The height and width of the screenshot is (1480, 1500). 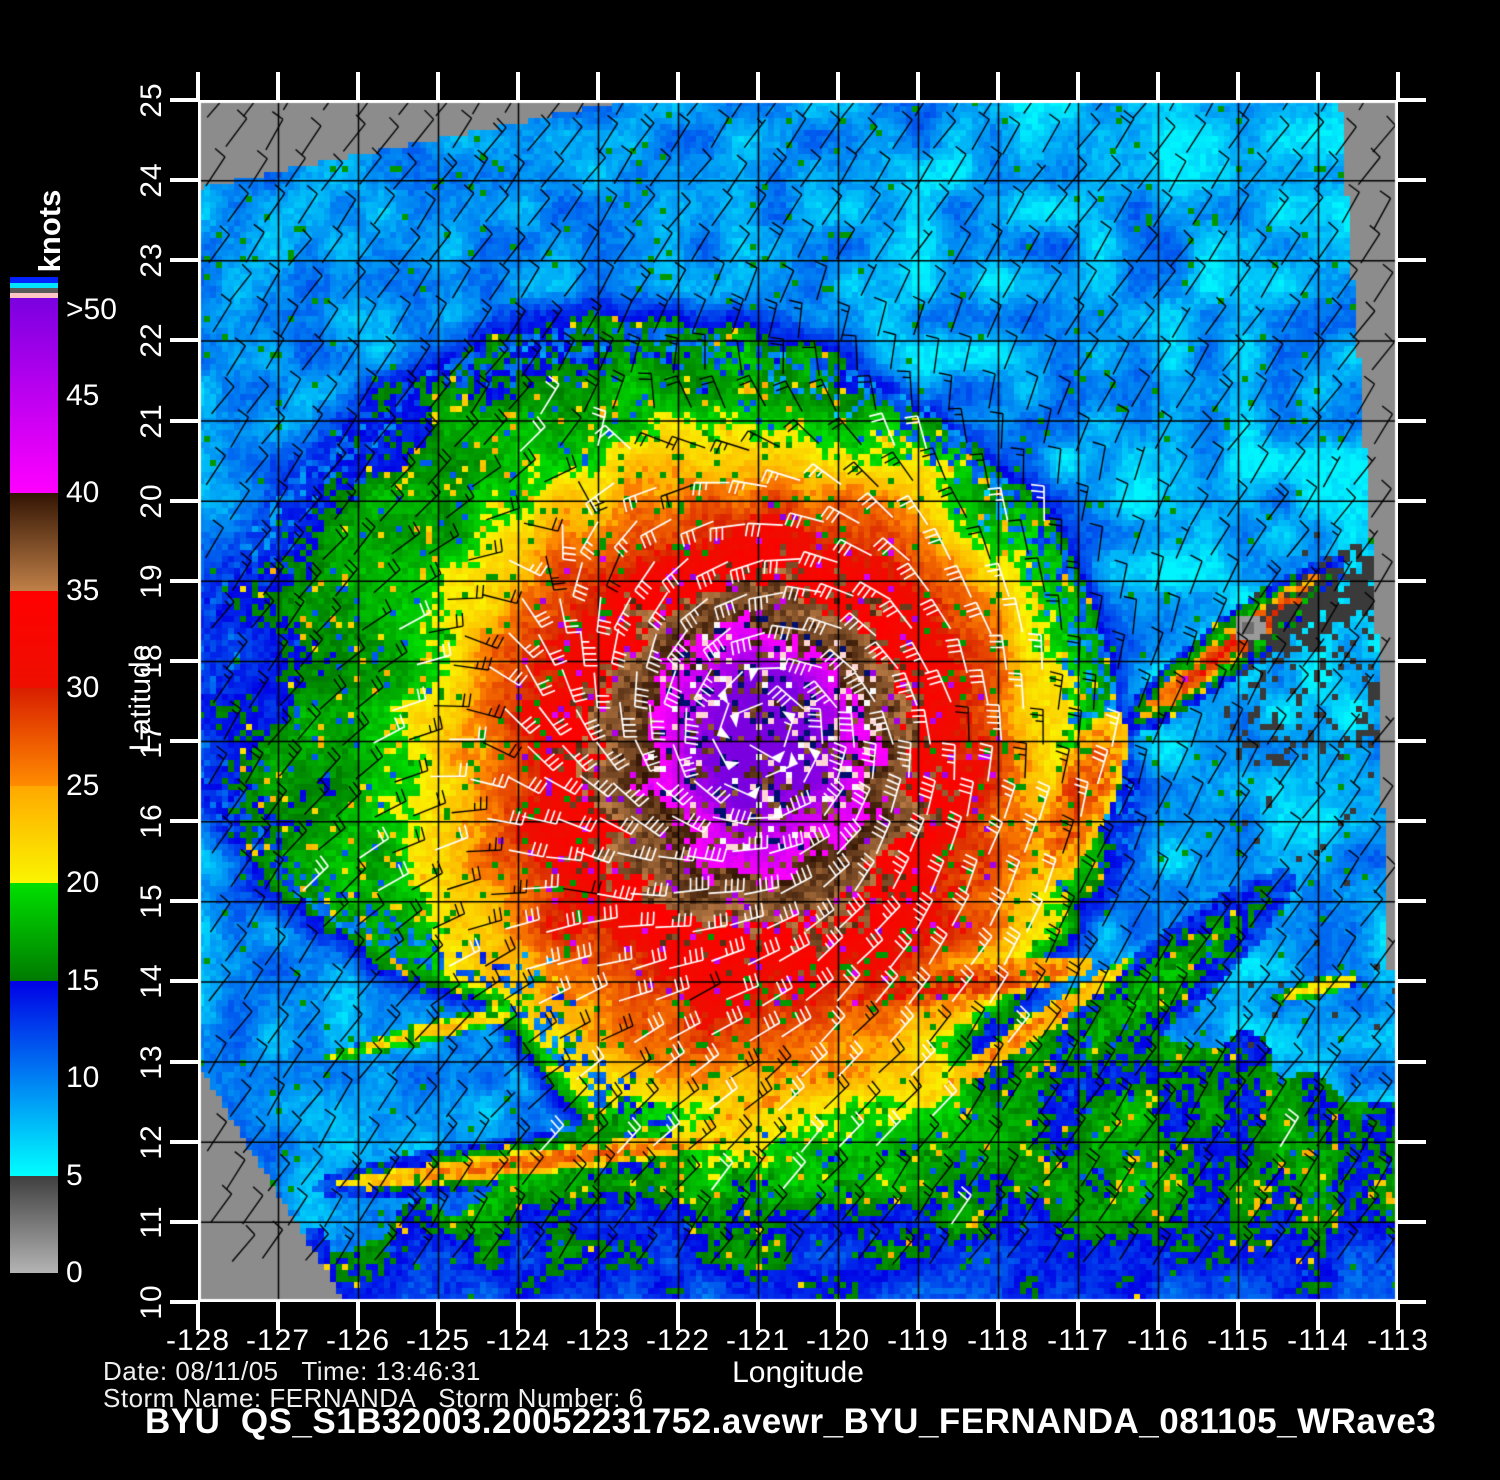 I want to click on y-tick-label: 22, so click(x=151, y=340).